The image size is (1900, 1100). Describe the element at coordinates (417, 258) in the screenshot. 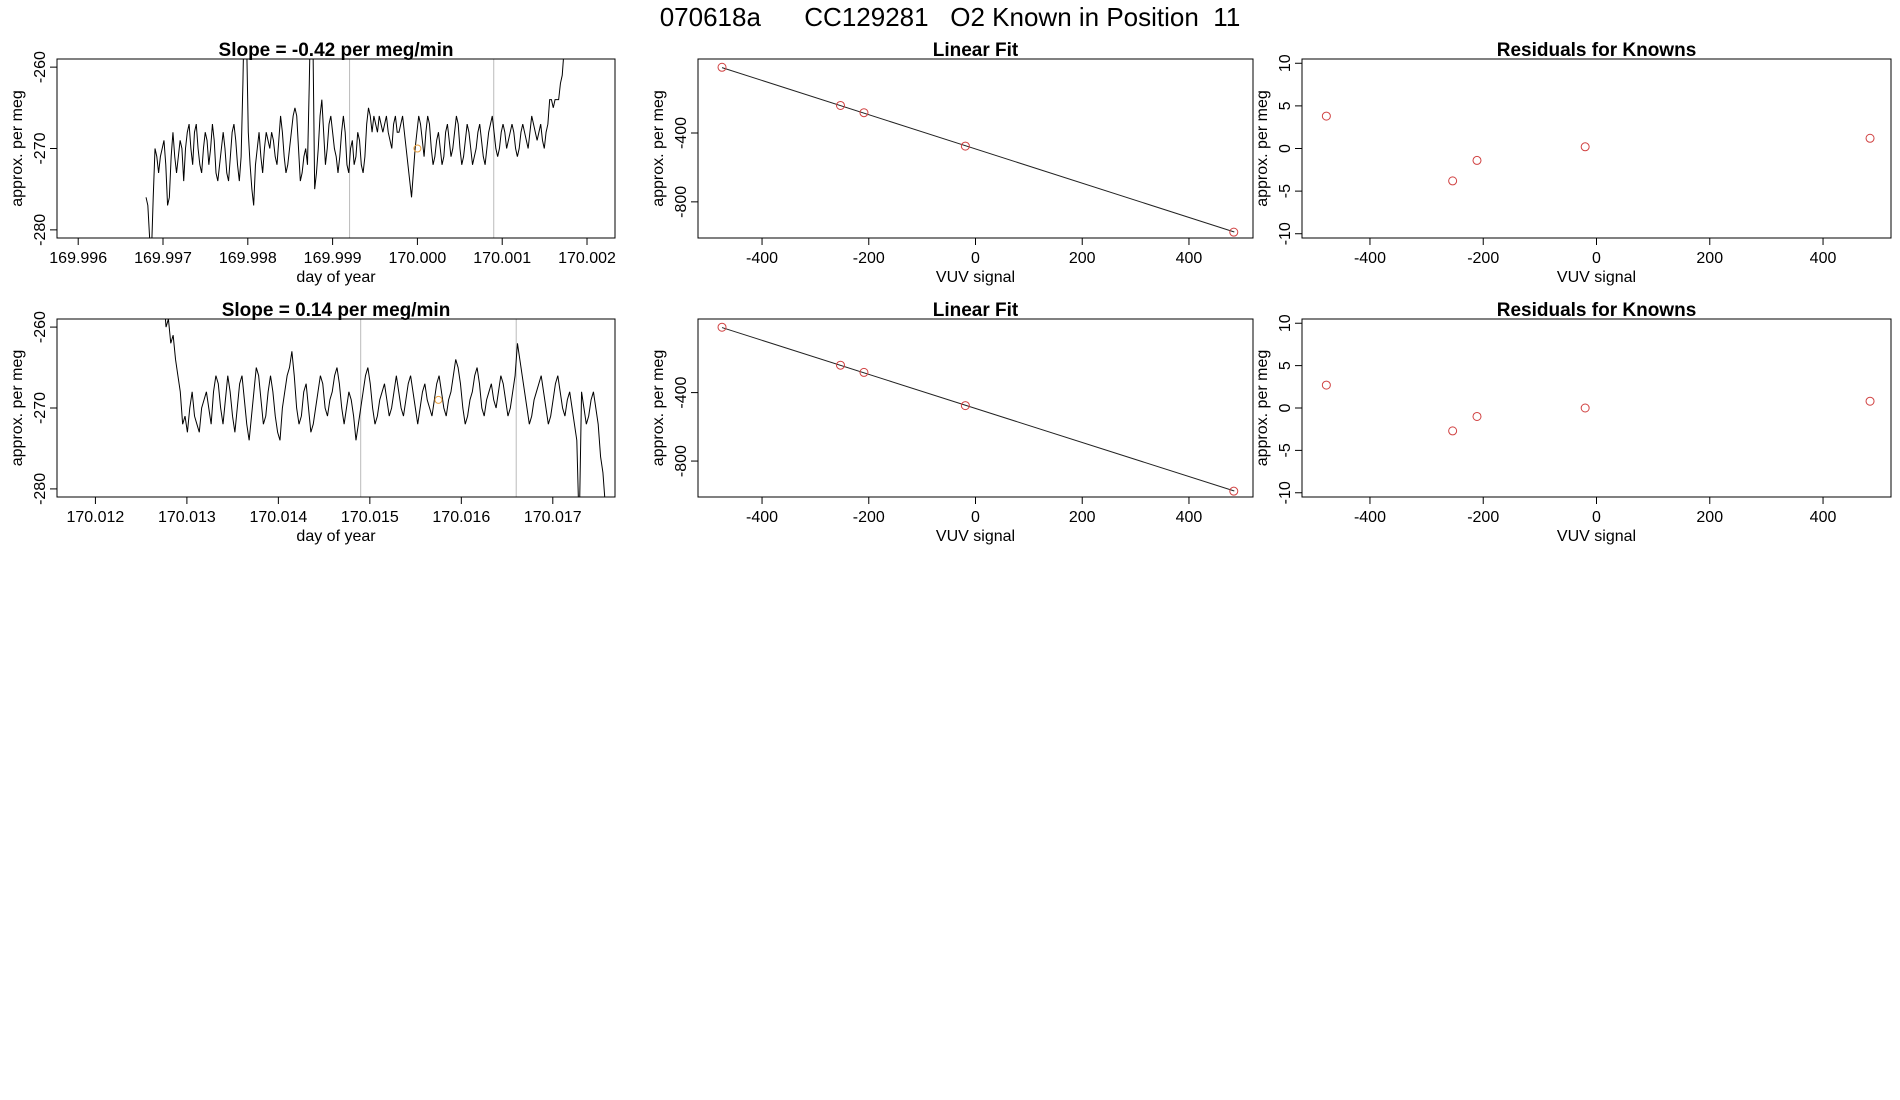

I see `x-tick-label: 170.000` at that location.